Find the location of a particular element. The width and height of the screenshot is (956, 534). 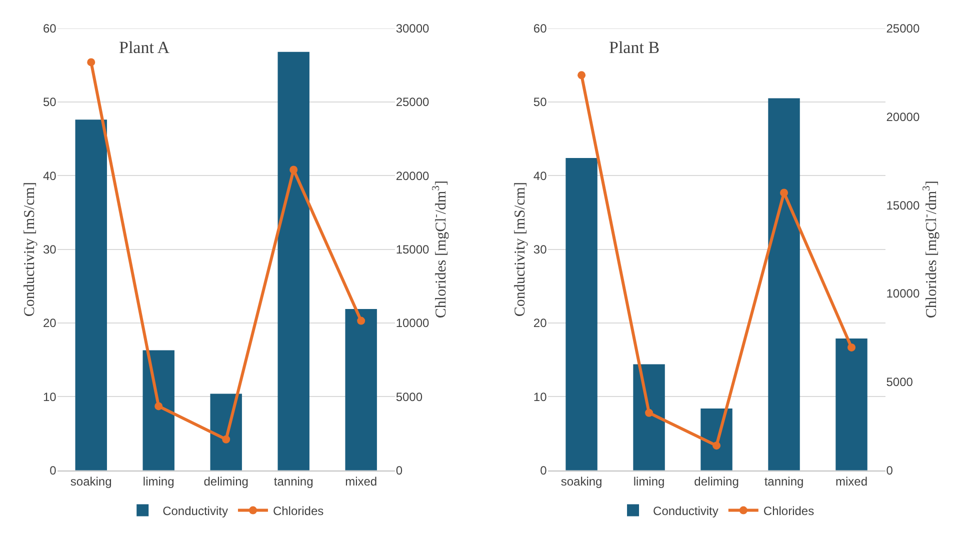

y2-tick-label: 30000 is located at coordinates (413, 29).